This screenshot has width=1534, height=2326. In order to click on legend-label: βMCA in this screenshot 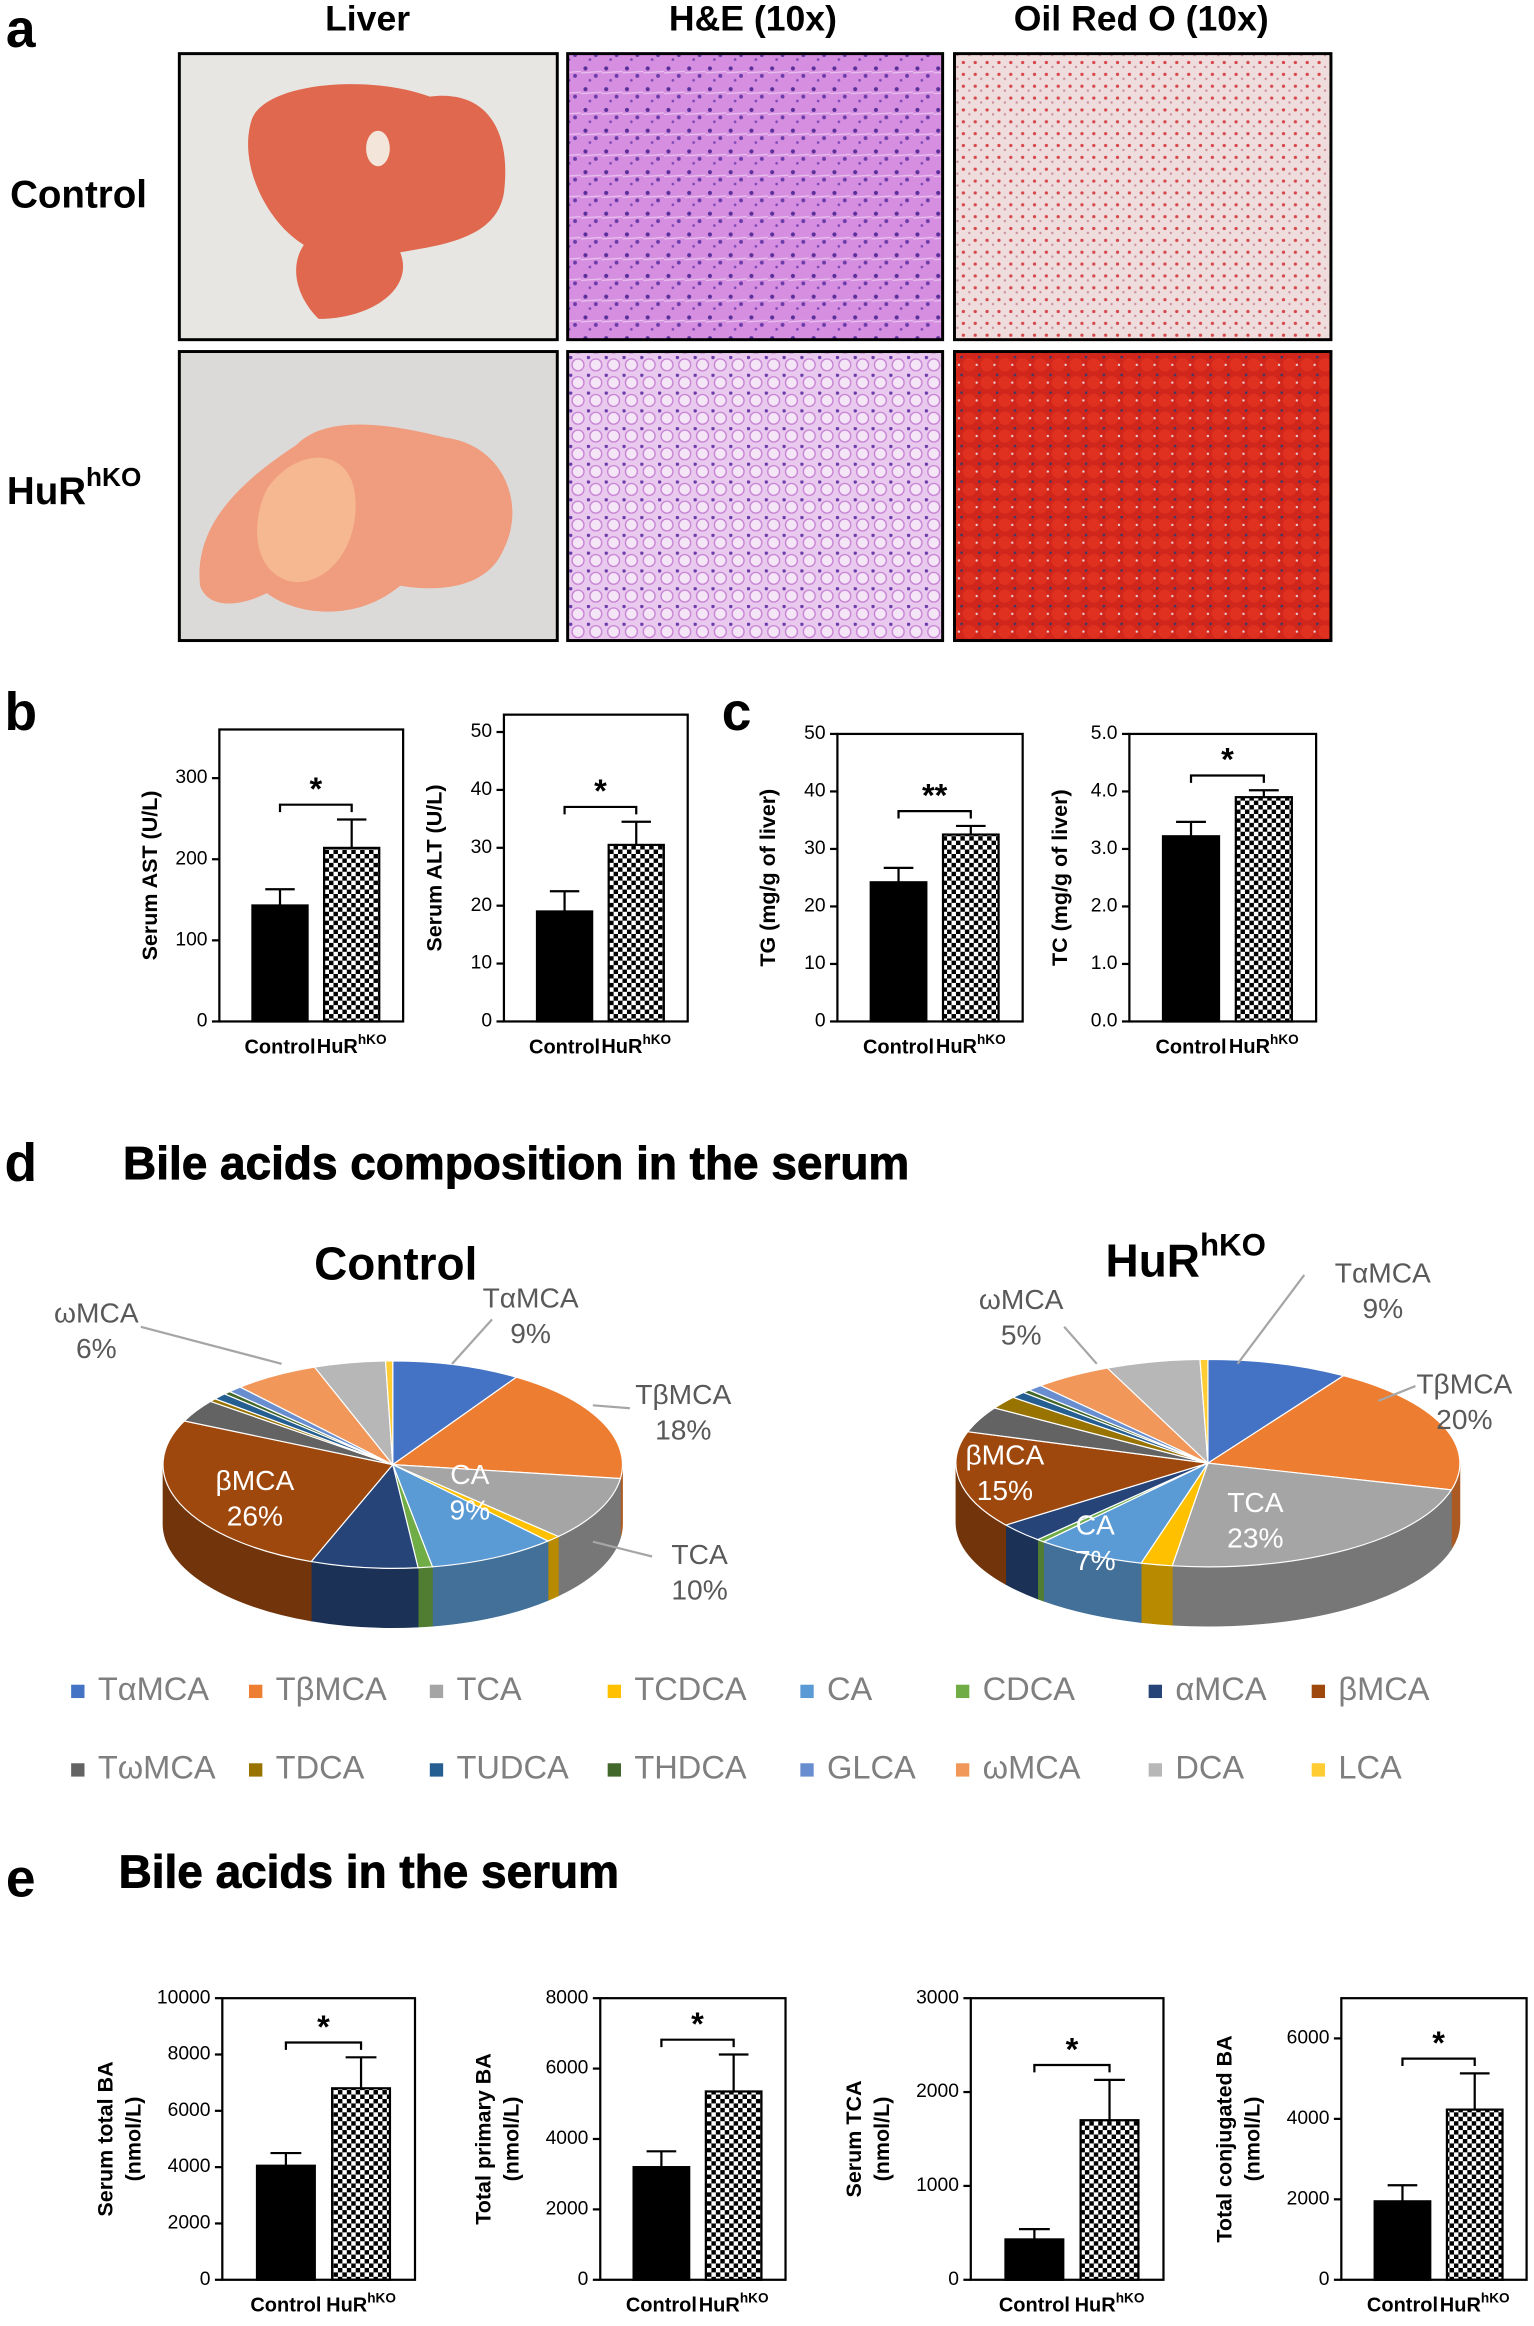, I will do `click(1383, 1688)`.